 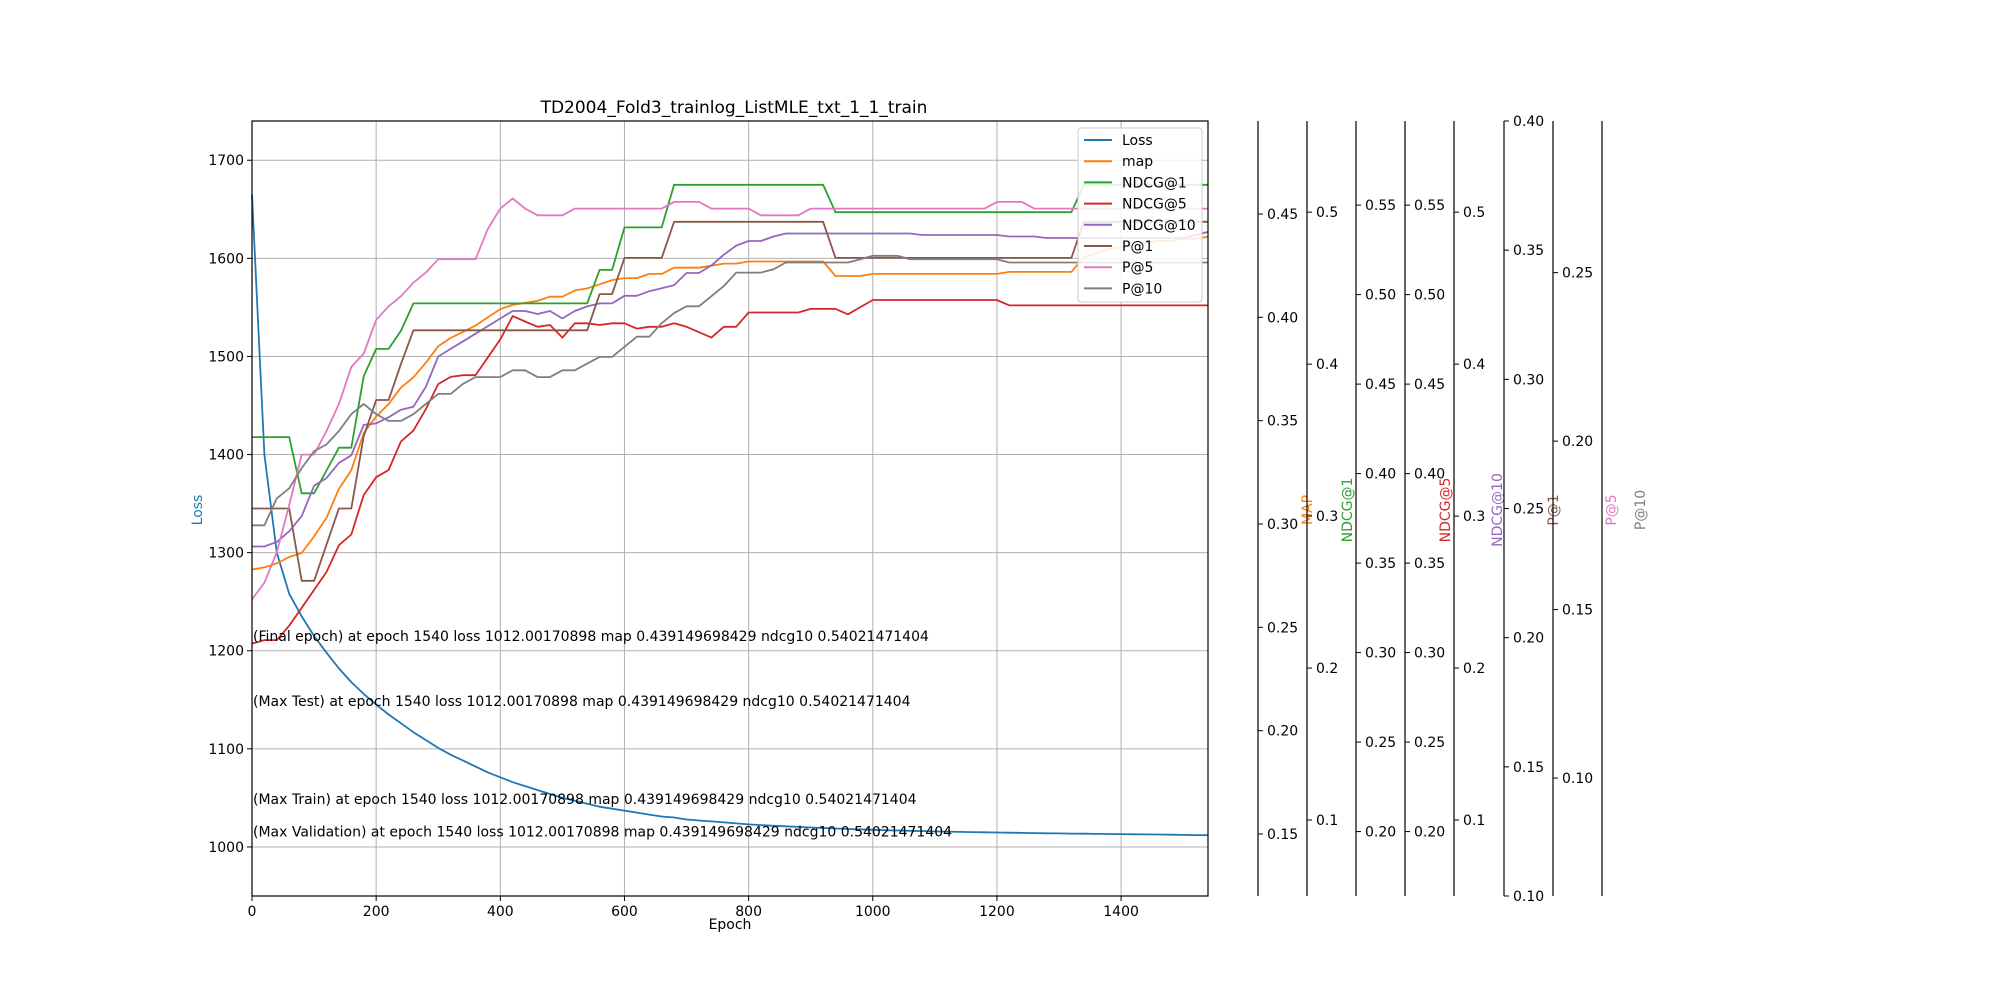 What do you see at coordinates (1159, 226) in the screenshot?
I see `legend-entry: NDCG@10` at bounding box center [1159, 226].